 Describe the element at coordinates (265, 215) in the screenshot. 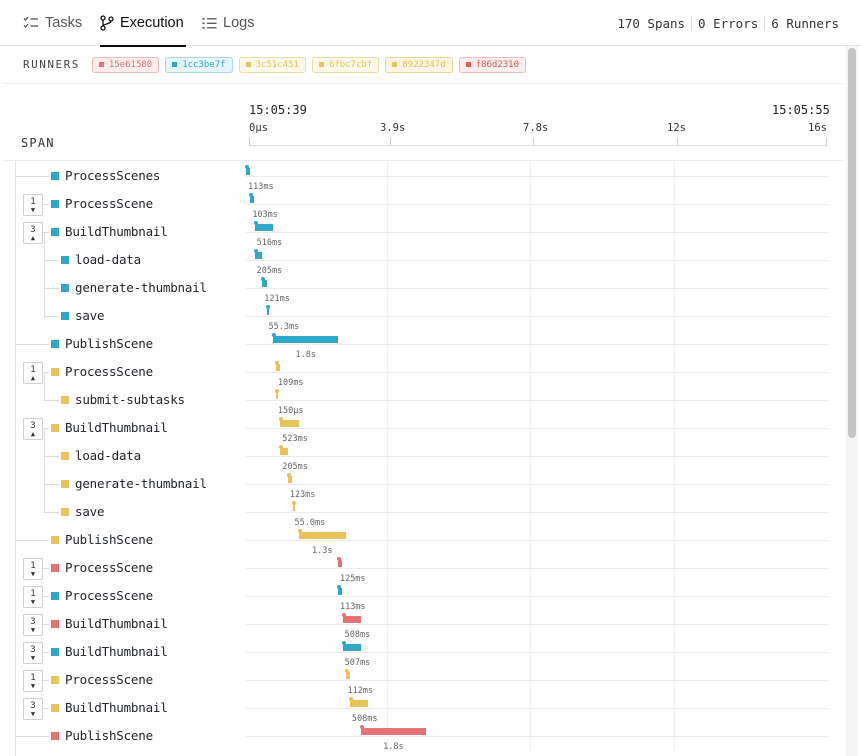

I see `span-duration: 103ms` at that location.